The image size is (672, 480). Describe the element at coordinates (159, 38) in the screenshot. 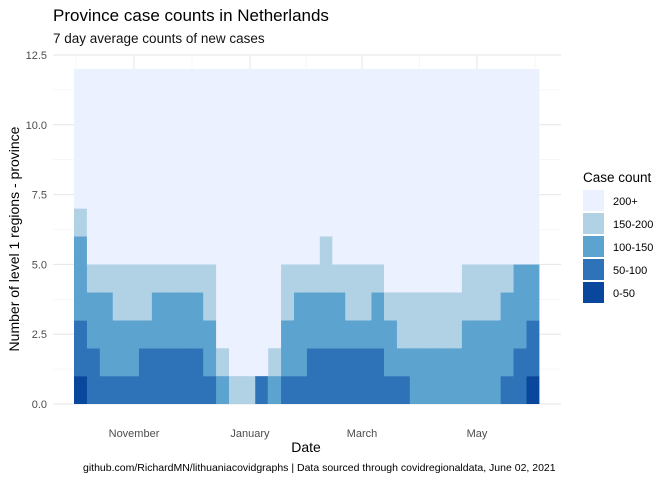

I see `chart-subtitle: 7 day average counts of new cases` at that location.